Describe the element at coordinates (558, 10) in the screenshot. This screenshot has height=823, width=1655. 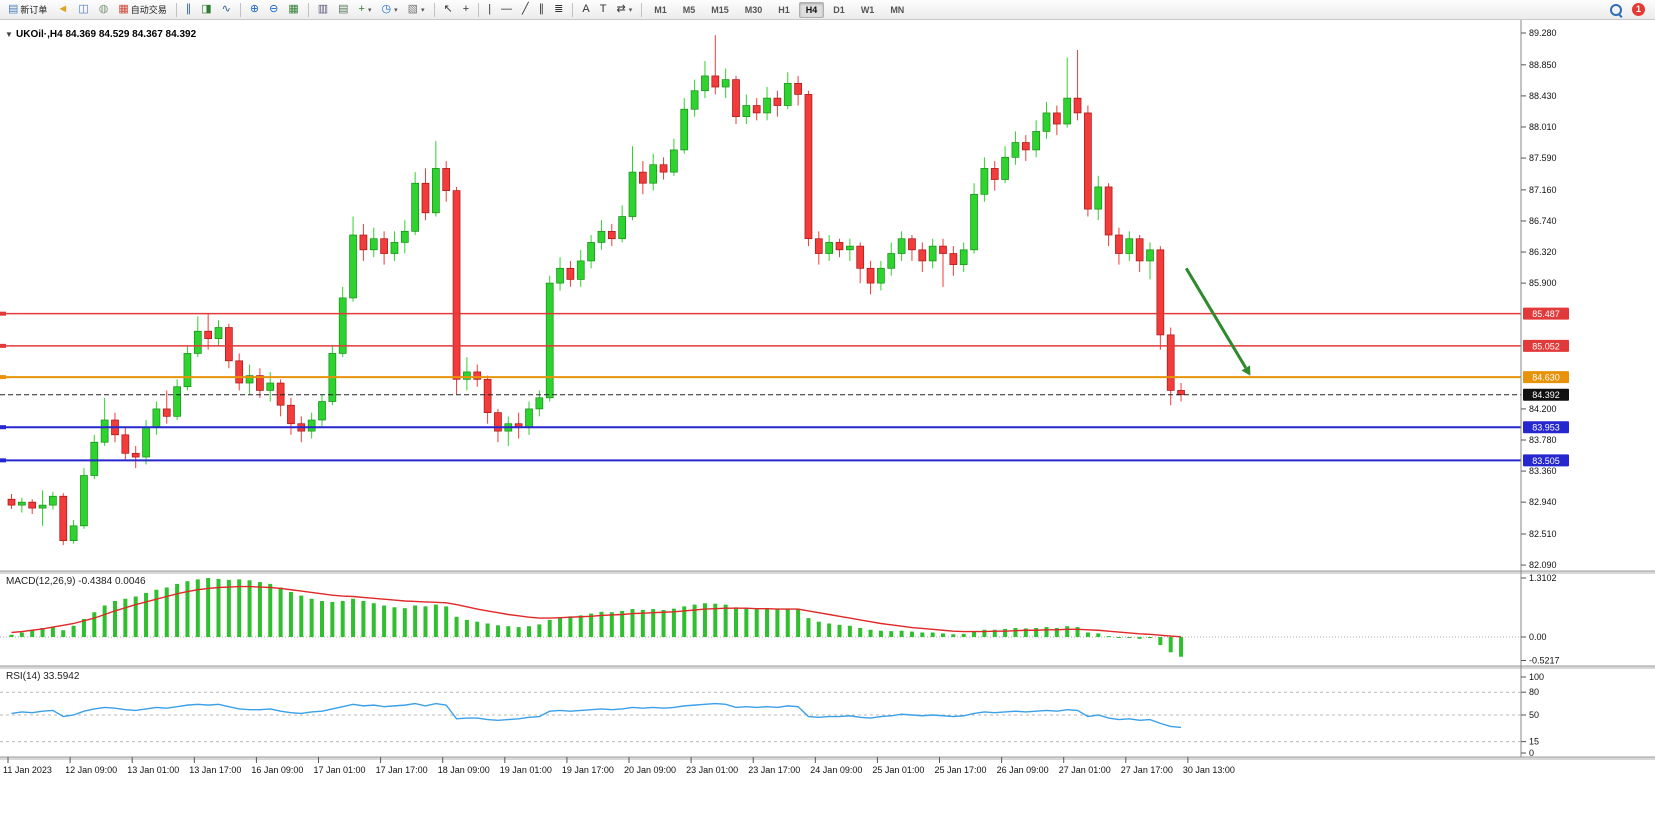
I see `fibonacci-icon: ≣` at that location.